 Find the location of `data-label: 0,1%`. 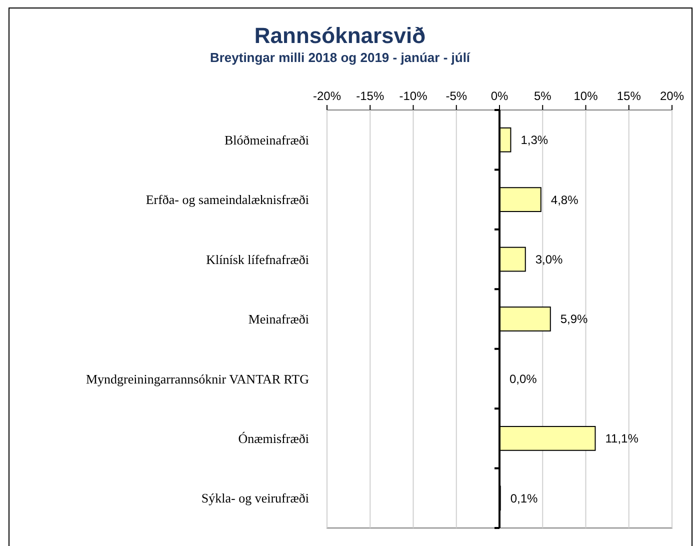

data-label: 0,1% is located at coordinates (524, 498).